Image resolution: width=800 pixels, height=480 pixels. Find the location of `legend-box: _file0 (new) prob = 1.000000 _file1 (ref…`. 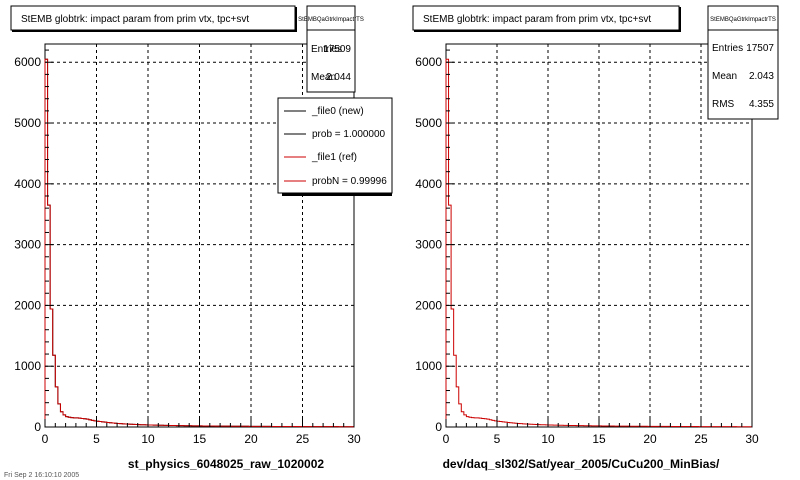

legend-box: _file0 (new) prob = 1.000000 _file1 (ref… is located at coordinates (335, 146).